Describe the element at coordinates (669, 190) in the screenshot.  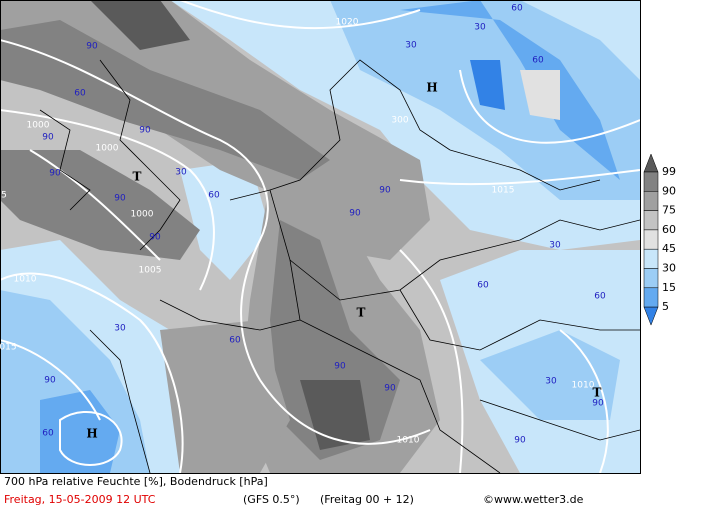
I see `legend-label: 90` at that location.